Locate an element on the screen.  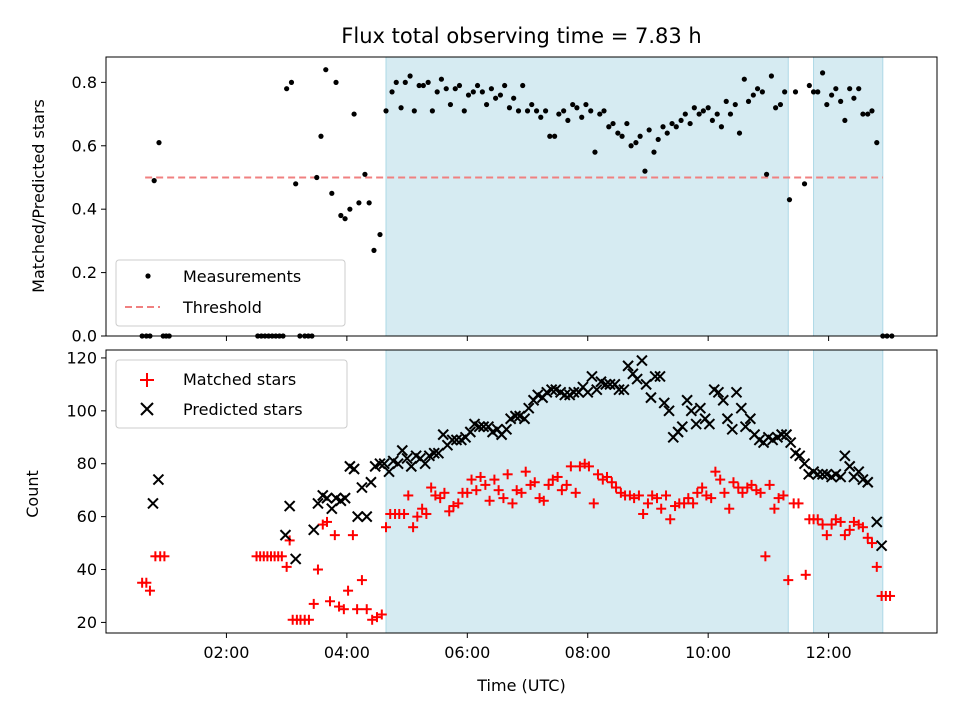
x-tick-label: 02:00 is located at coordinates (226, 652).